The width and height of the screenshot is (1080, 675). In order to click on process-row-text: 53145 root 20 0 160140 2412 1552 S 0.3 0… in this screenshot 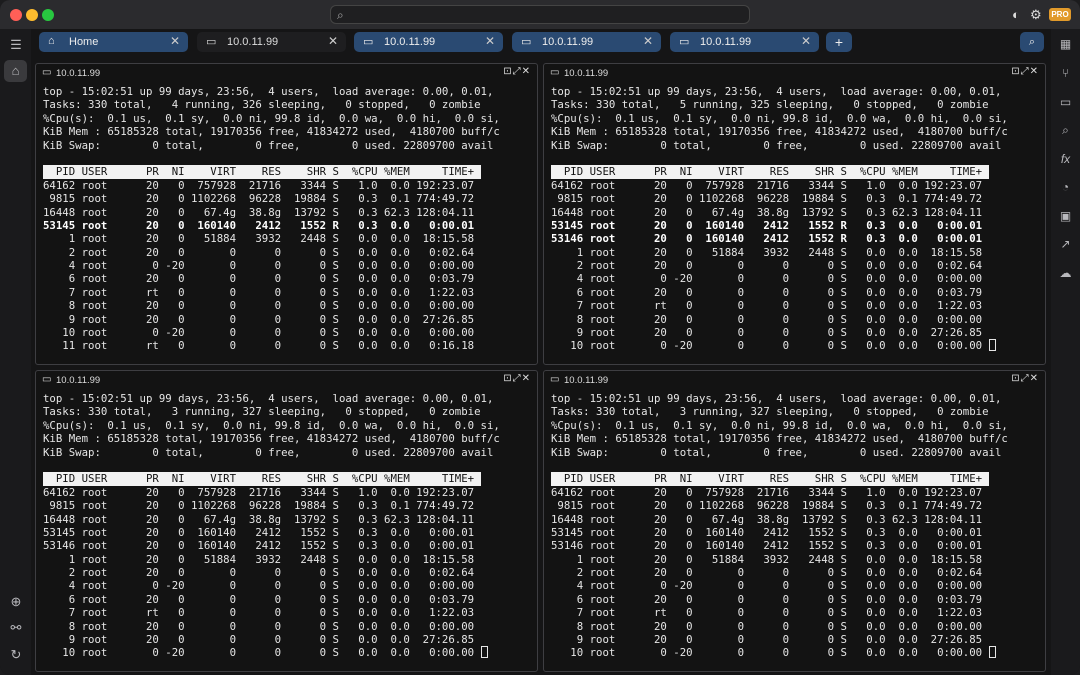, I will do `click(259, 532)`.